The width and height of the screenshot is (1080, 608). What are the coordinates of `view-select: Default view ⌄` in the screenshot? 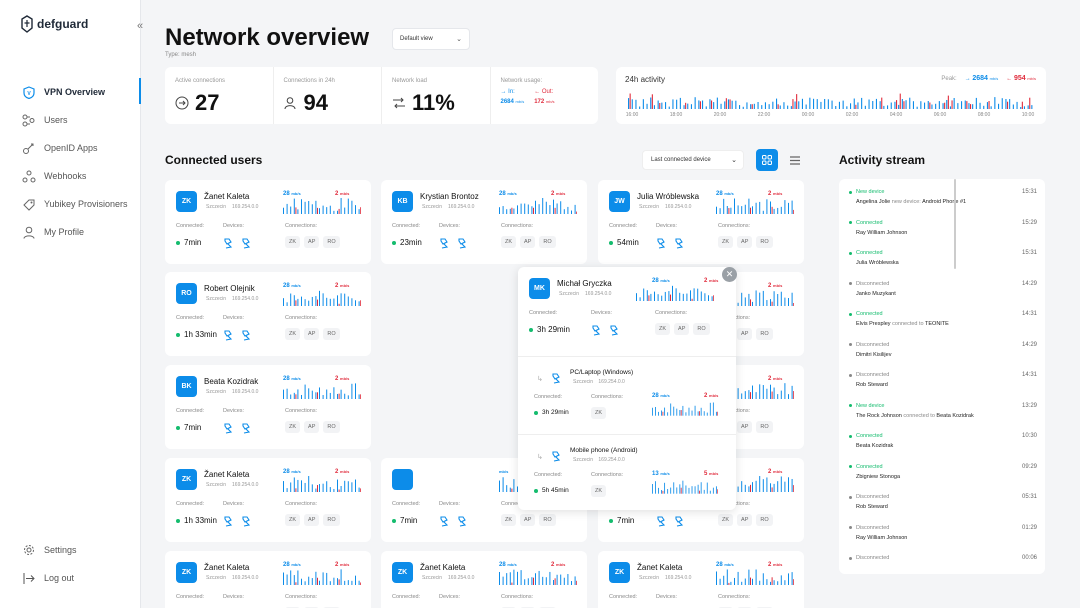 It's located at (431, 39).